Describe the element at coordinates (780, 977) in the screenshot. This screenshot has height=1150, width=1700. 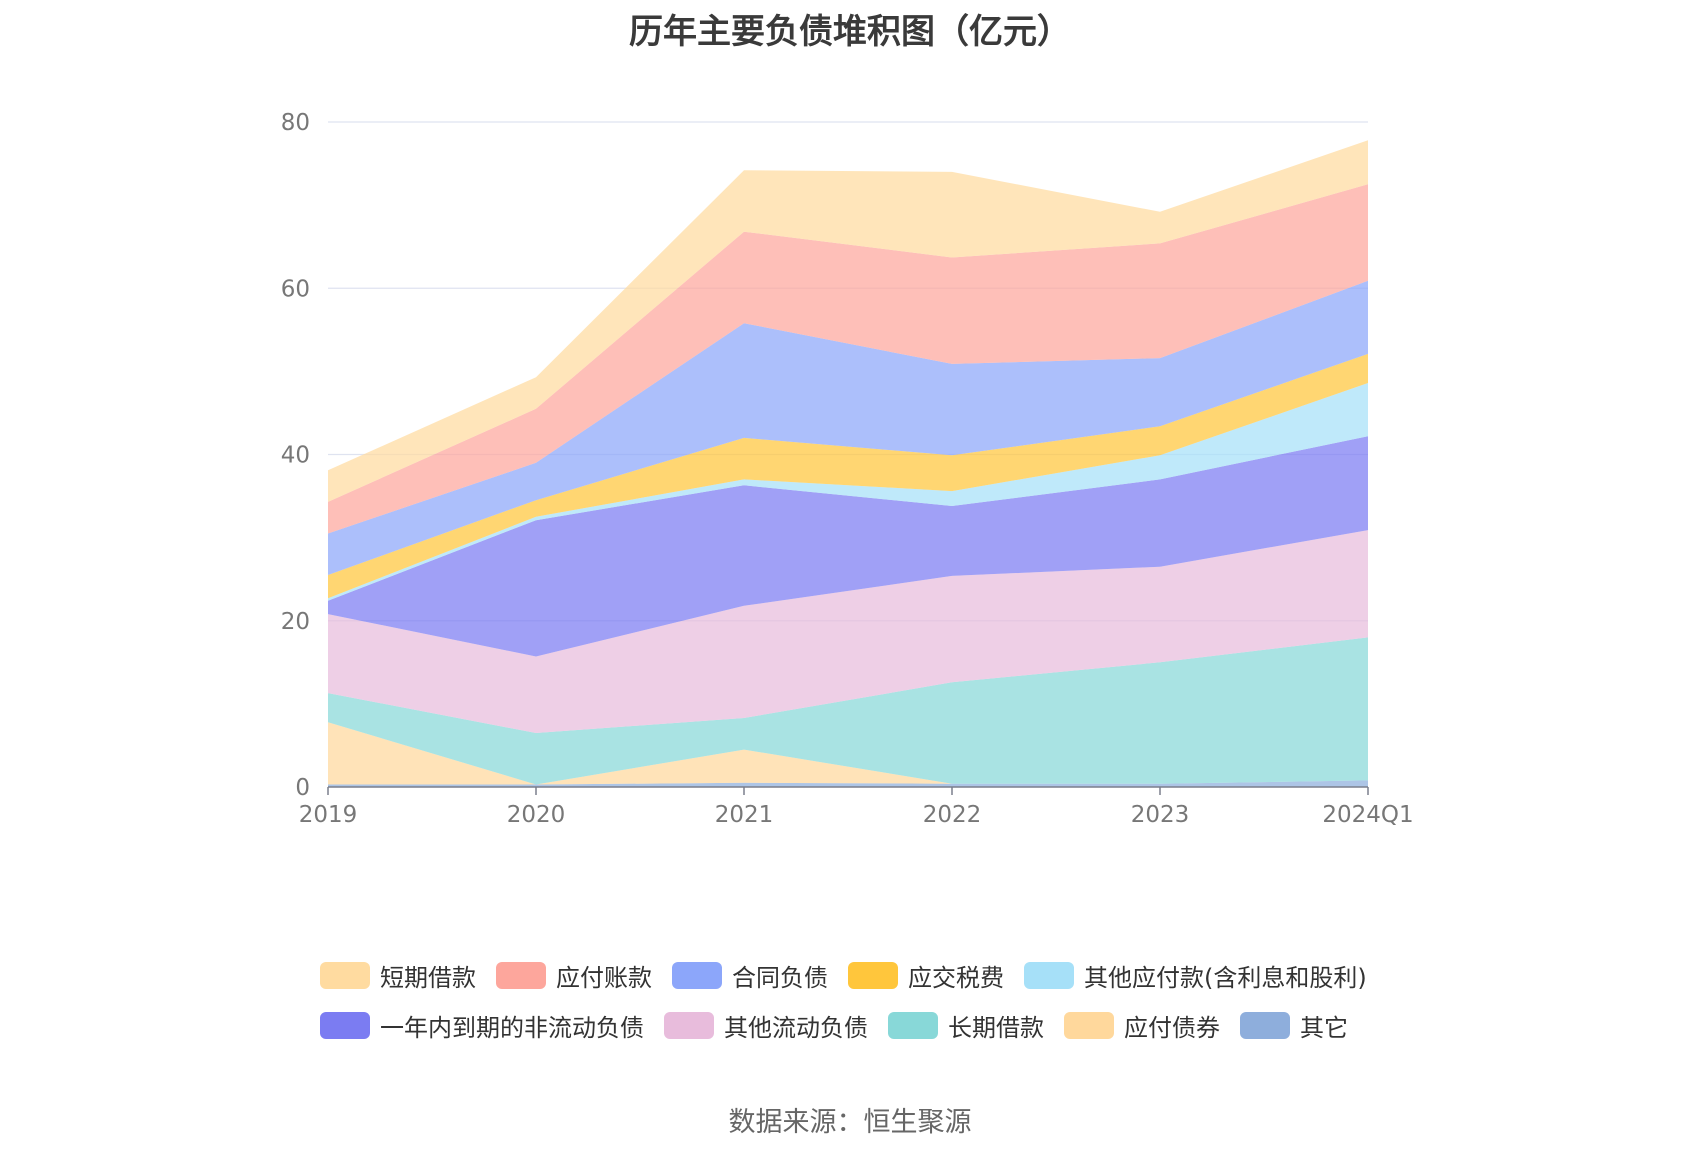
I see `legend-label: 合同负债` at that location.